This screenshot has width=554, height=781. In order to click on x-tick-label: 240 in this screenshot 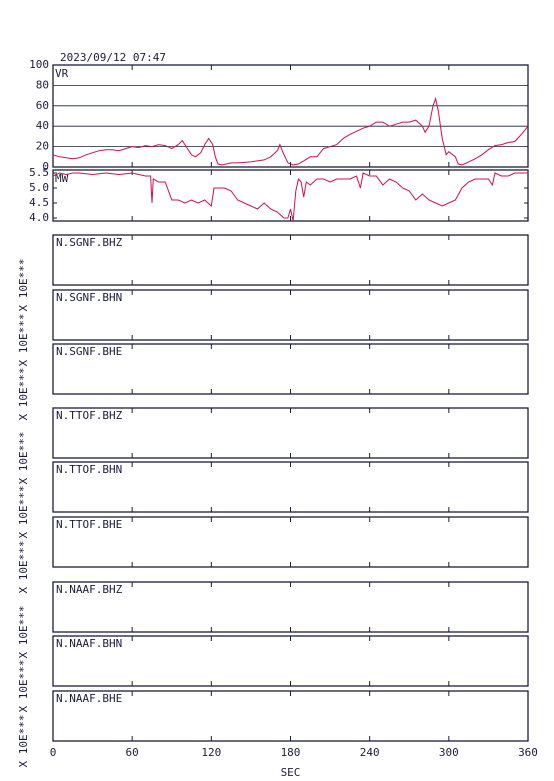, I will do `click(370, 752)`.